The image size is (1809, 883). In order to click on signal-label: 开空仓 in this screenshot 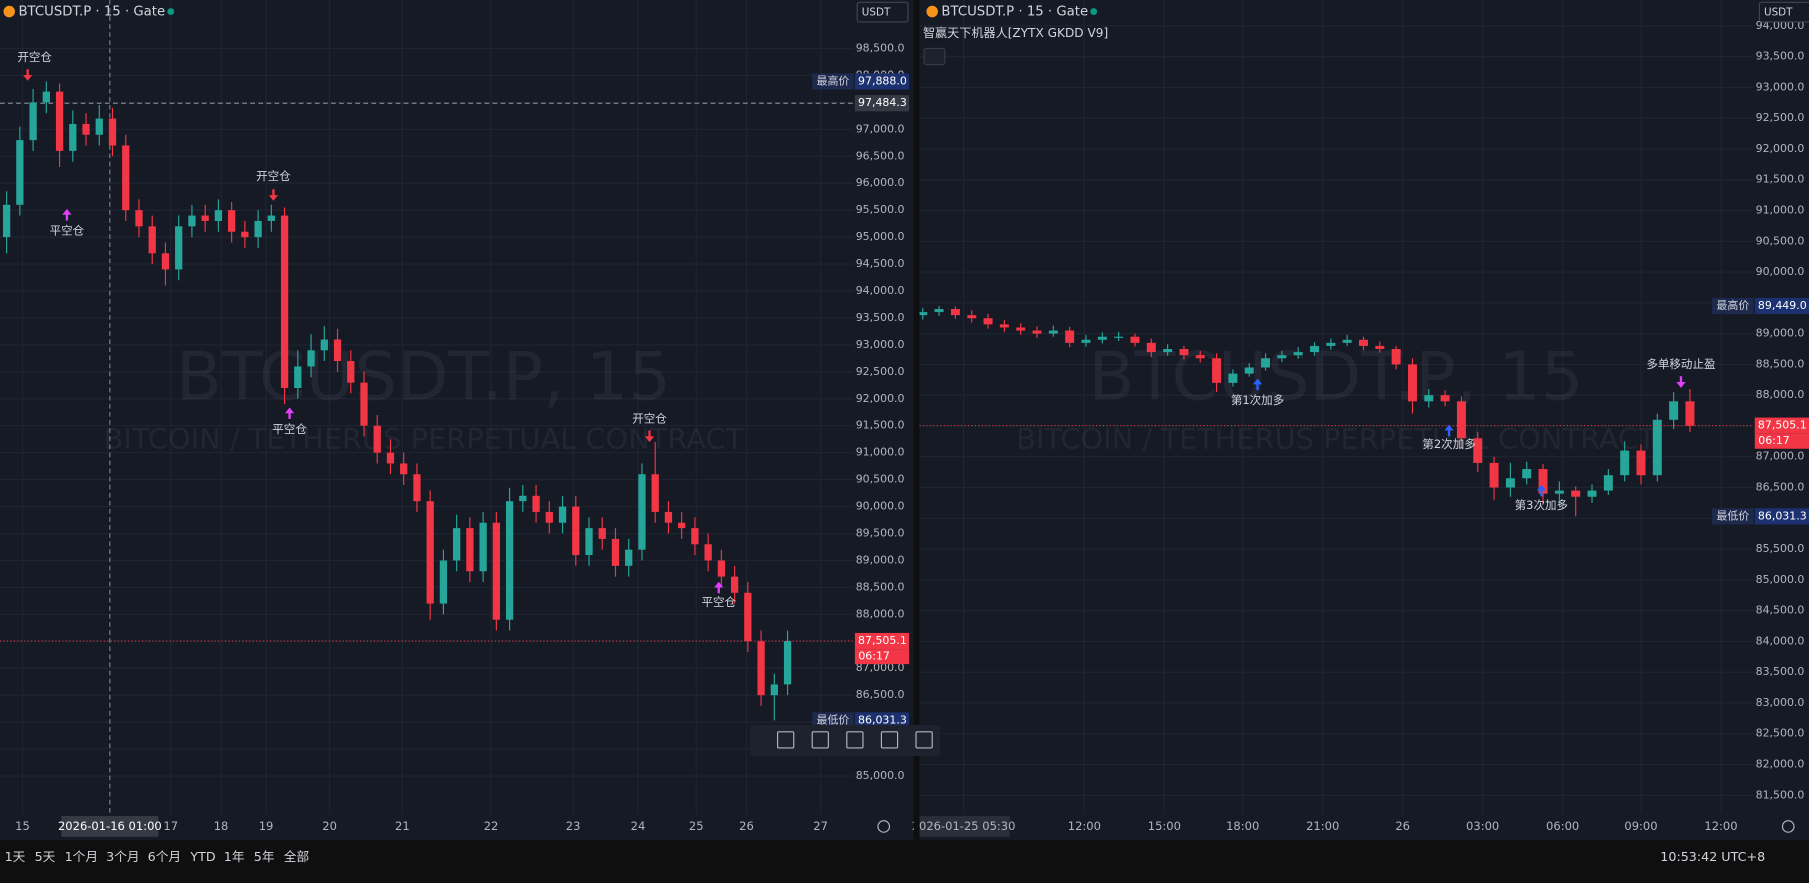, I will do `click(34, 57)`.